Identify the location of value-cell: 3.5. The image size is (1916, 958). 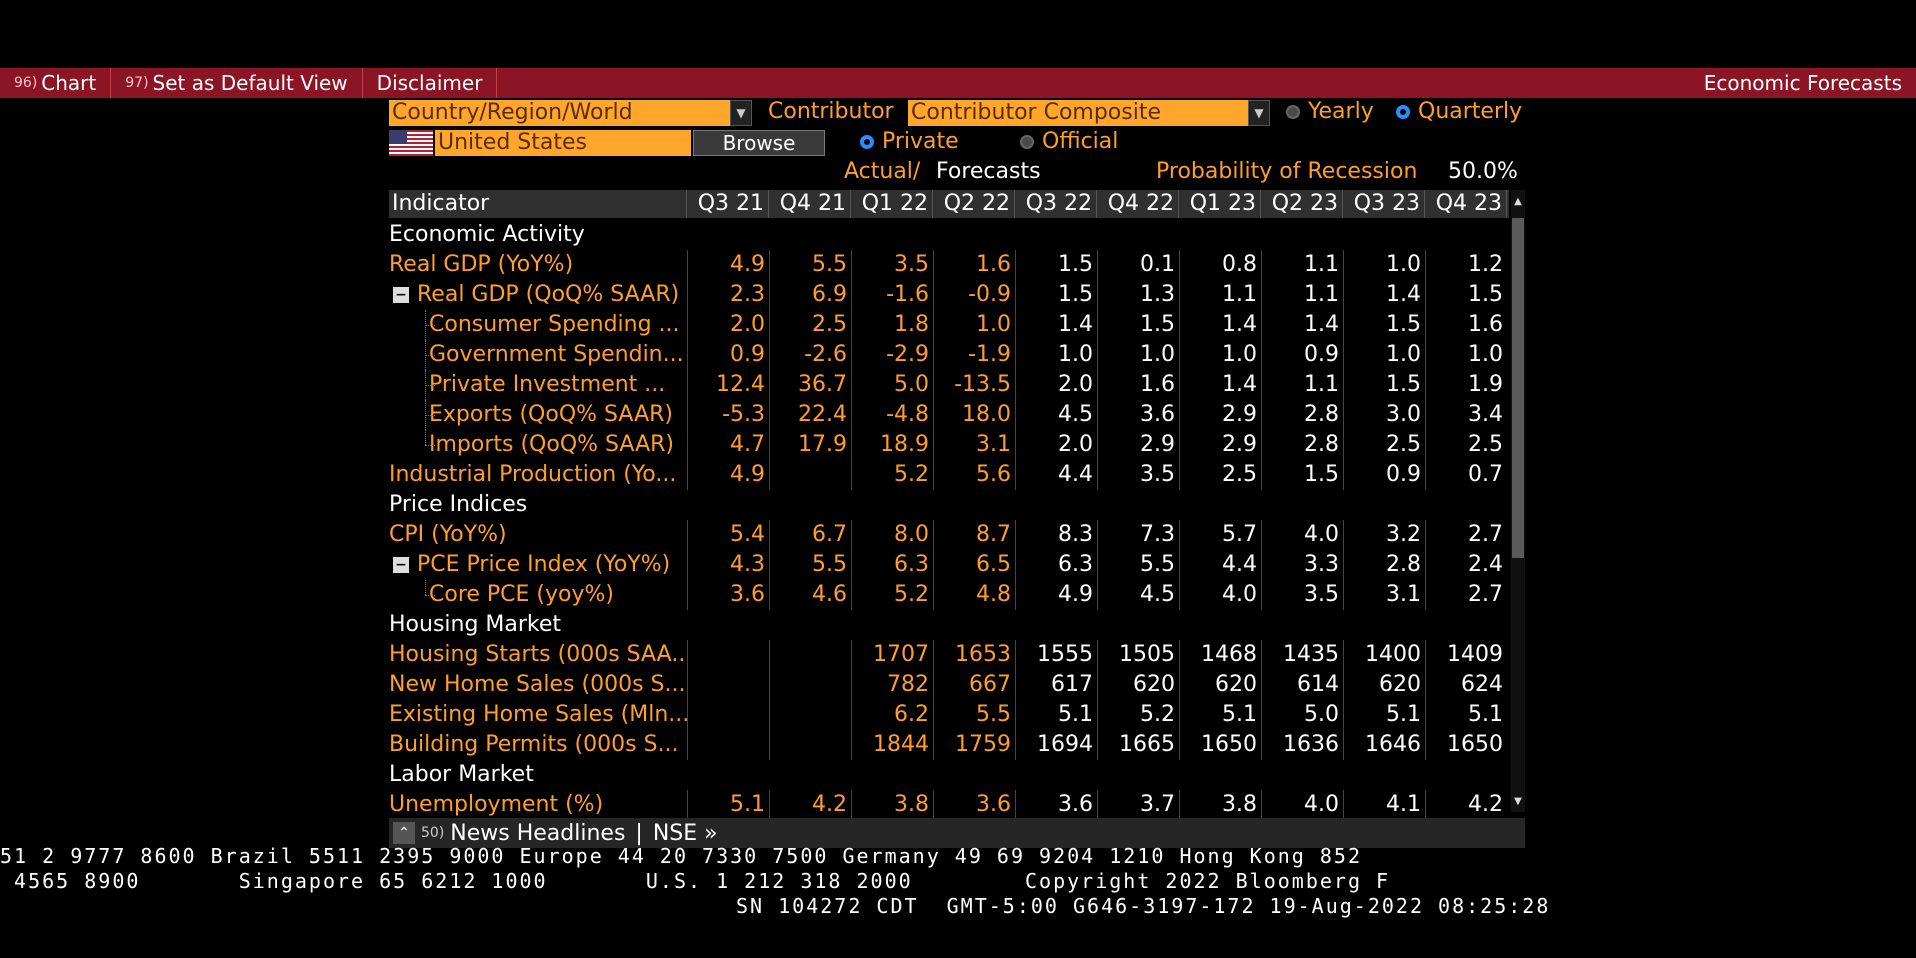
(1138, 475).